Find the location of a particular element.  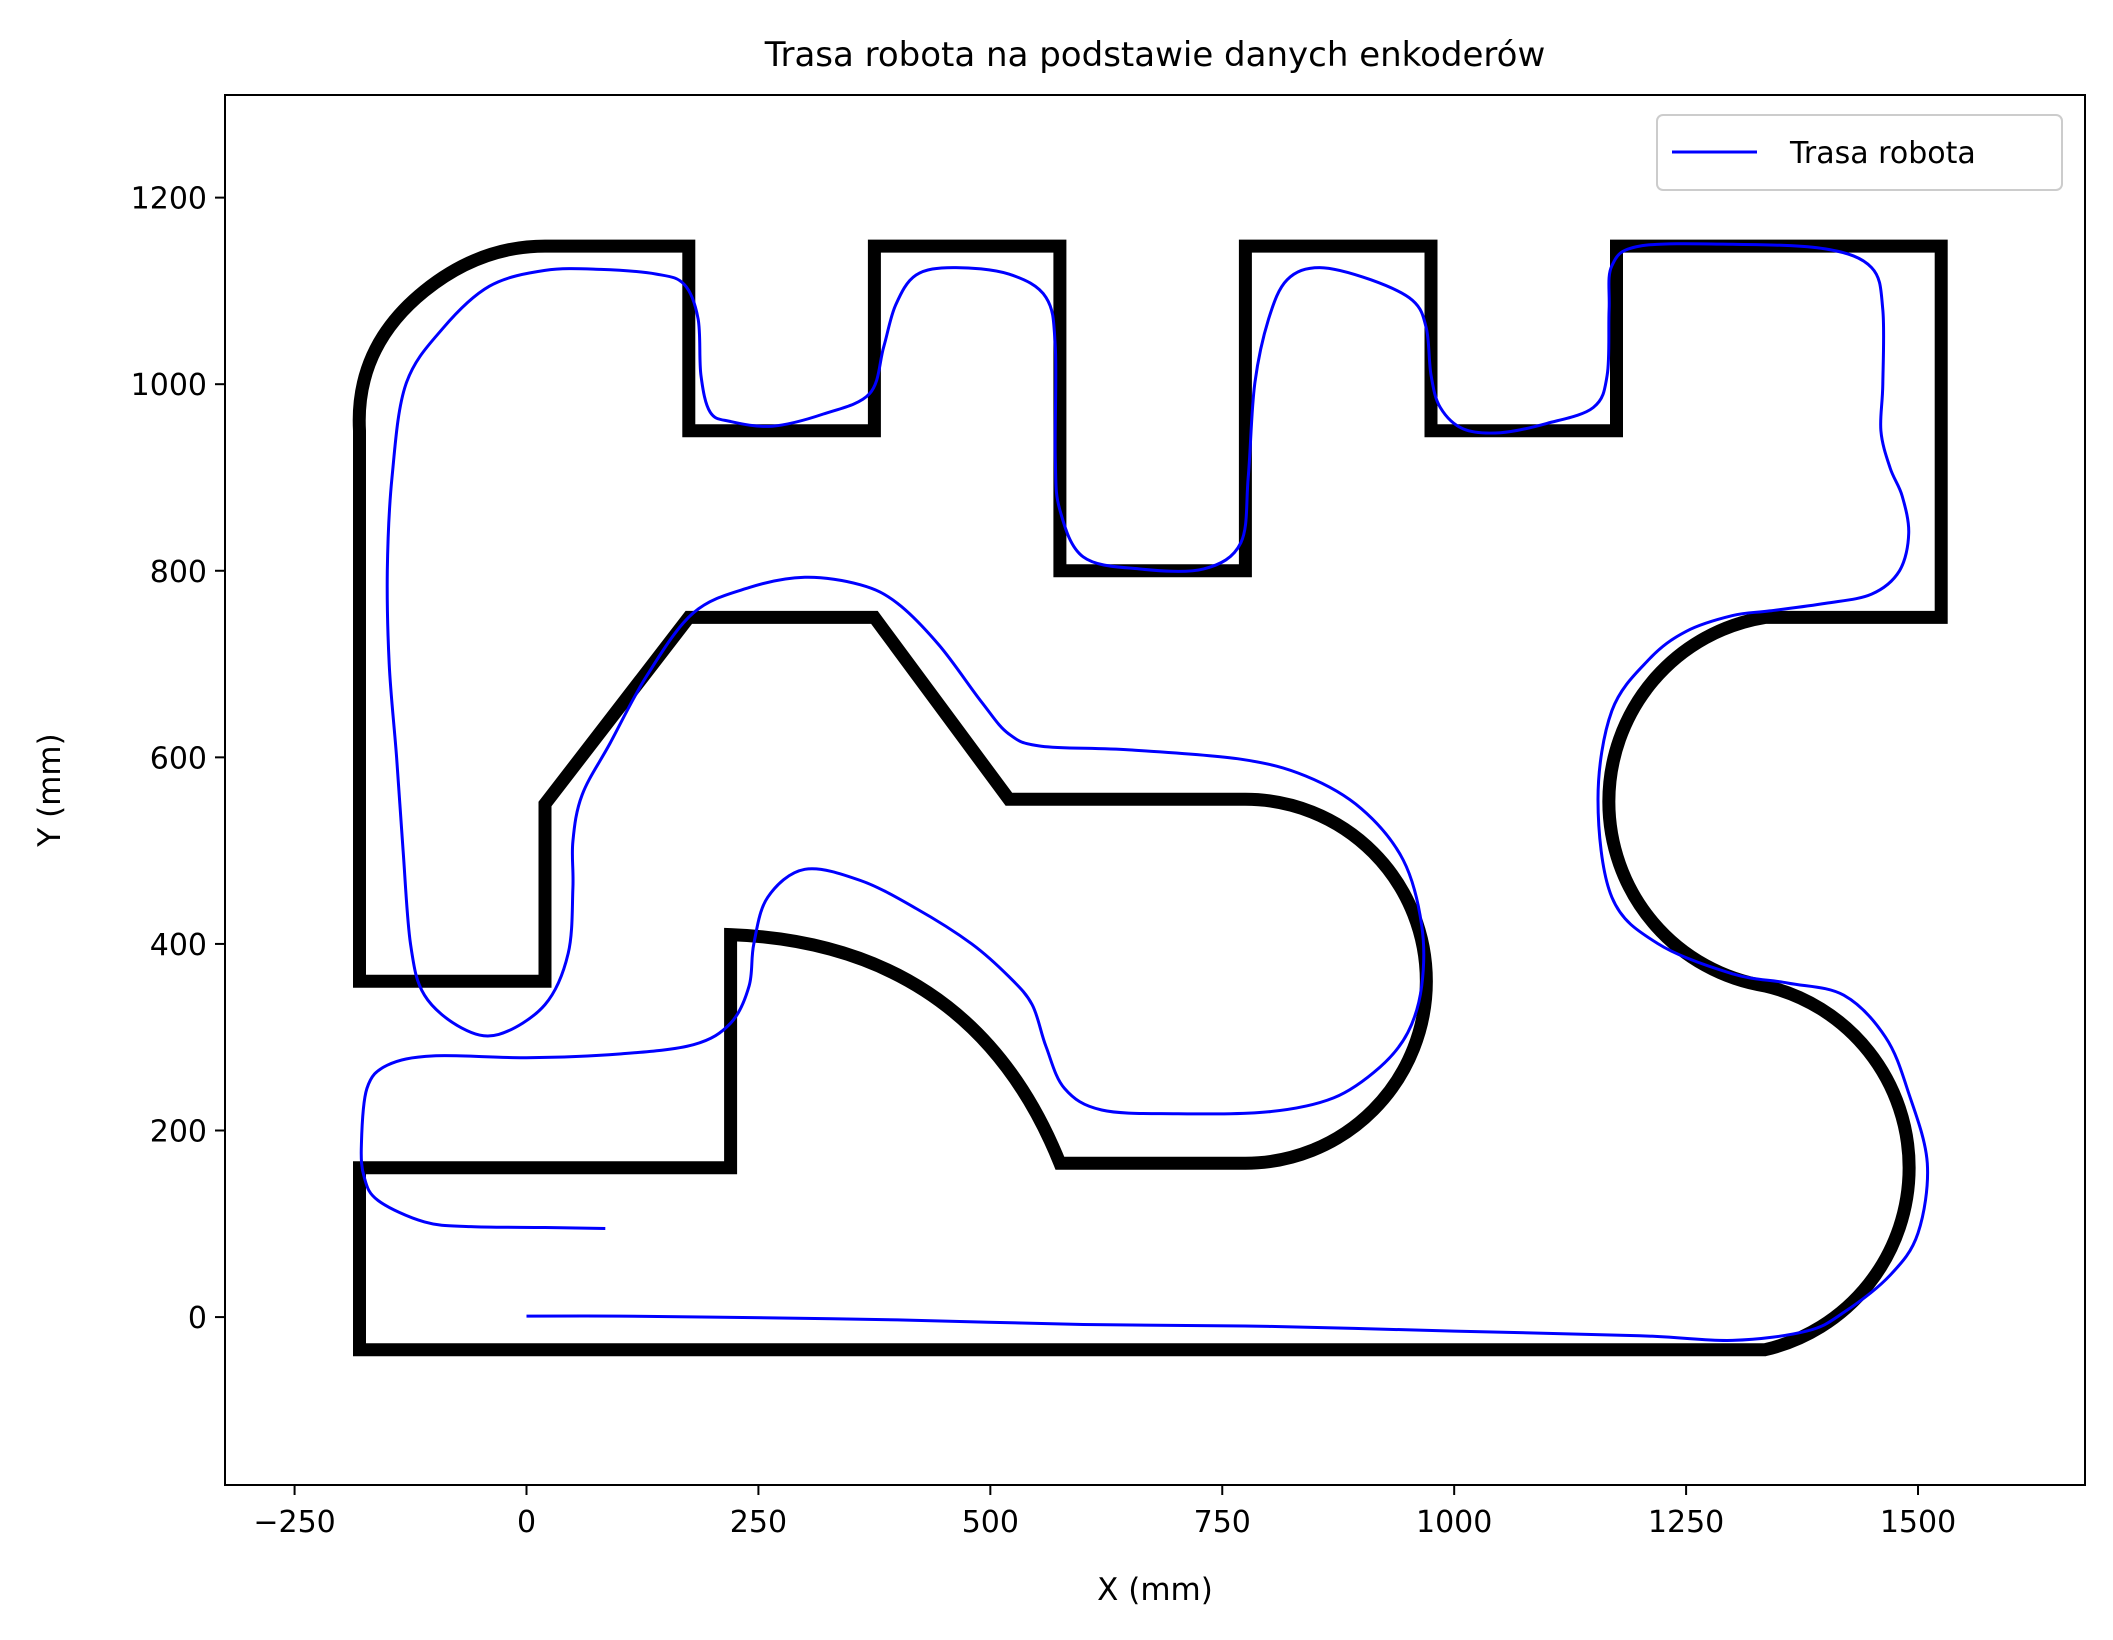

y-tick-label: 0 is located at coordinates (197, 1318).